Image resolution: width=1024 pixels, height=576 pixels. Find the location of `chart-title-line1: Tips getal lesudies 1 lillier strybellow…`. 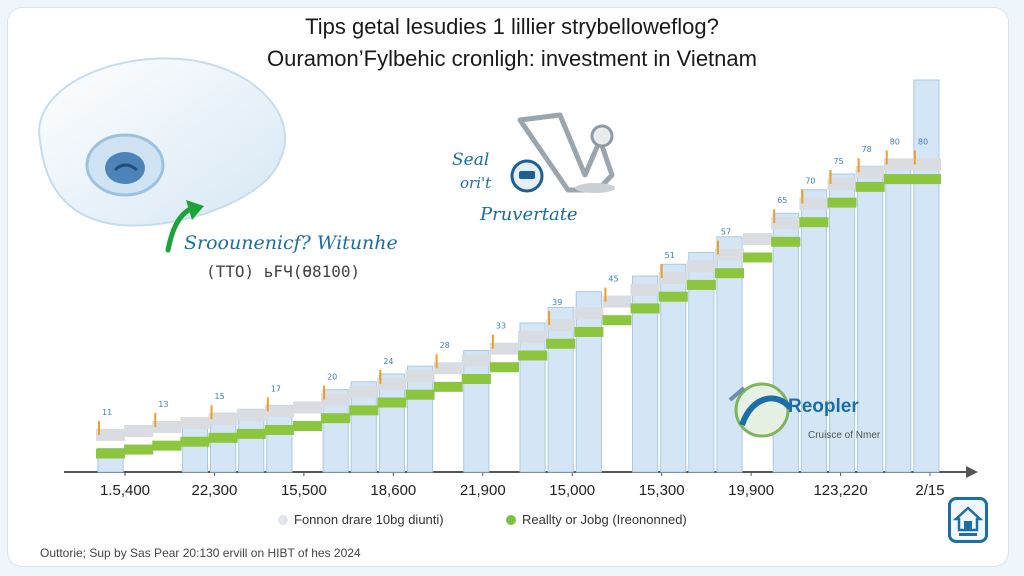

chart-title-line1: Tips getal lesudies 1 lillier strybellow… is located at coordinates (512, 26).